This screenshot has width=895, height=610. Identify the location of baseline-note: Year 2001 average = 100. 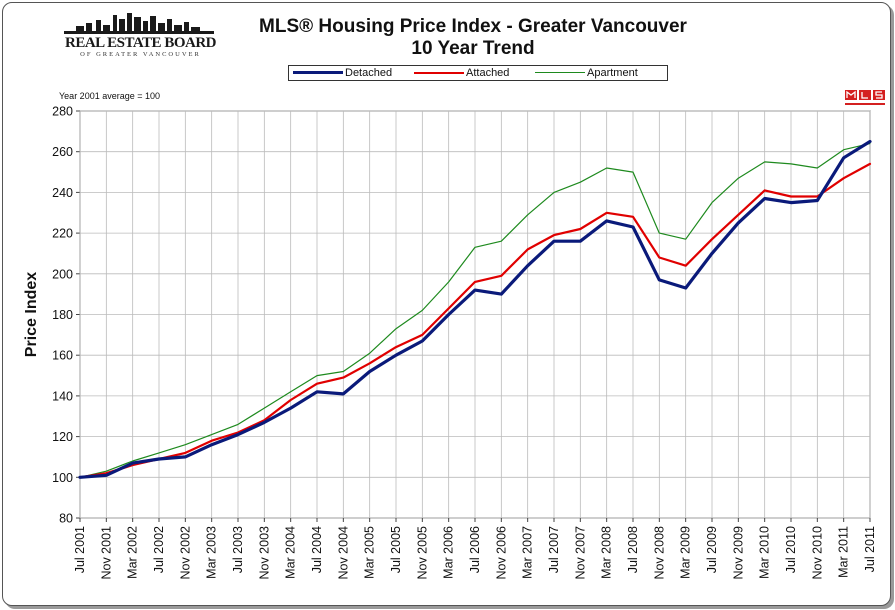
(110, 96).